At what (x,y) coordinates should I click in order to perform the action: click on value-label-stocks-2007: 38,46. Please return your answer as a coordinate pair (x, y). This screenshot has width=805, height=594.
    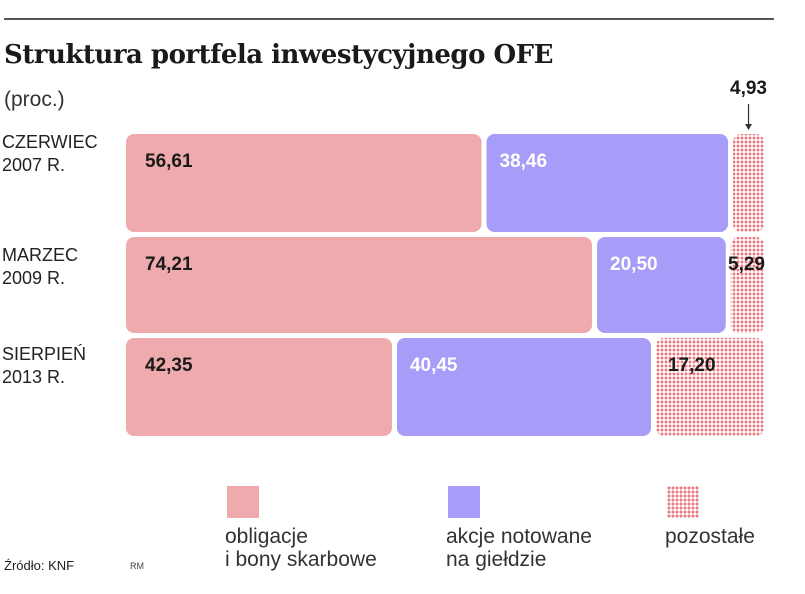
    Looking at the image, I should click on (524, 161).